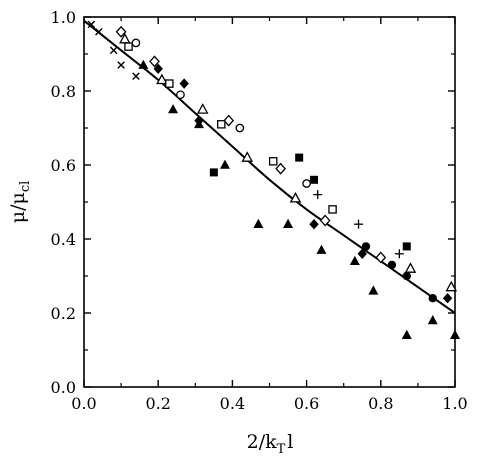 Image resolution: width=491 pixels, height=461 pixels. I want to click on y-axis-label-subscript: cl, so click(25, 186).